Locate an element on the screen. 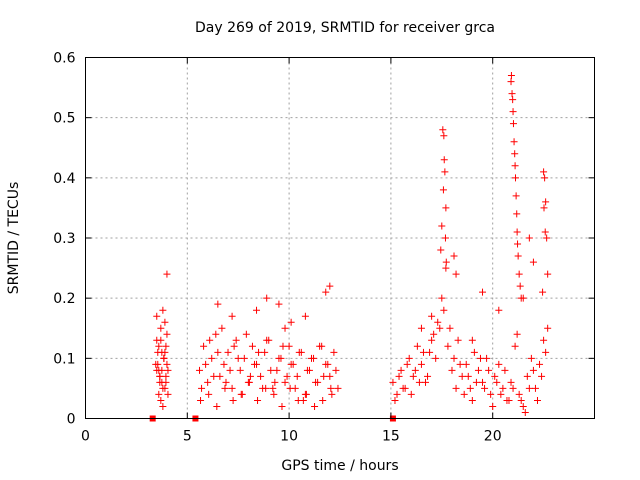 This screenshot has width=640, height=480. x-tick-label: 10 is located at coordinates (289, 437).